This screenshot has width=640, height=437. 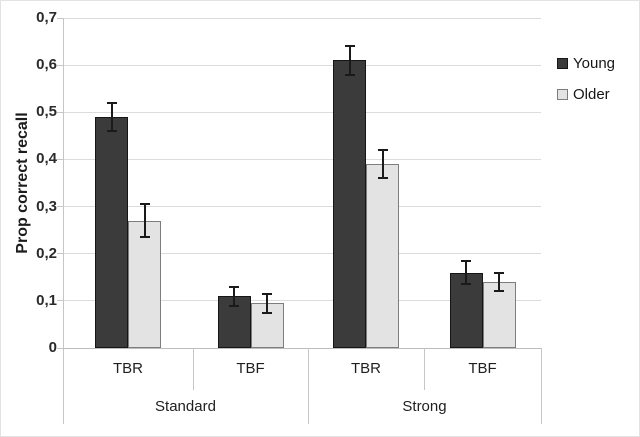 I want to click on y-tick-label: 0,5, so click(x=46, y=112).